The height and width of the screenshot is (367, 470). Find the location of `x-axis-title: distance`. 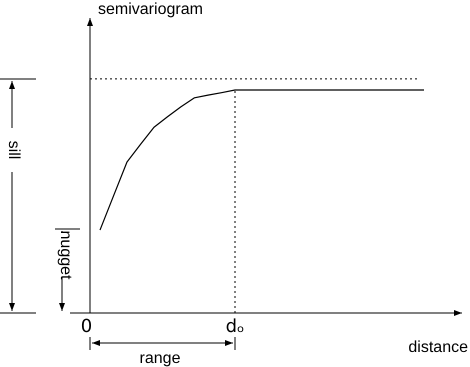

x-axis-title: distance is located at coordinates (438, 347).